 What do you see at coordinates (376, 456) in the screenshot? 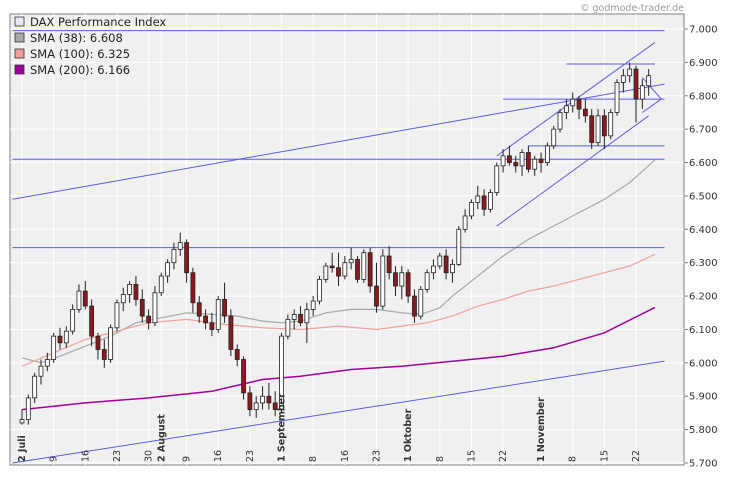
I see `x-day-label: 23` at bounding box center [376, 456].